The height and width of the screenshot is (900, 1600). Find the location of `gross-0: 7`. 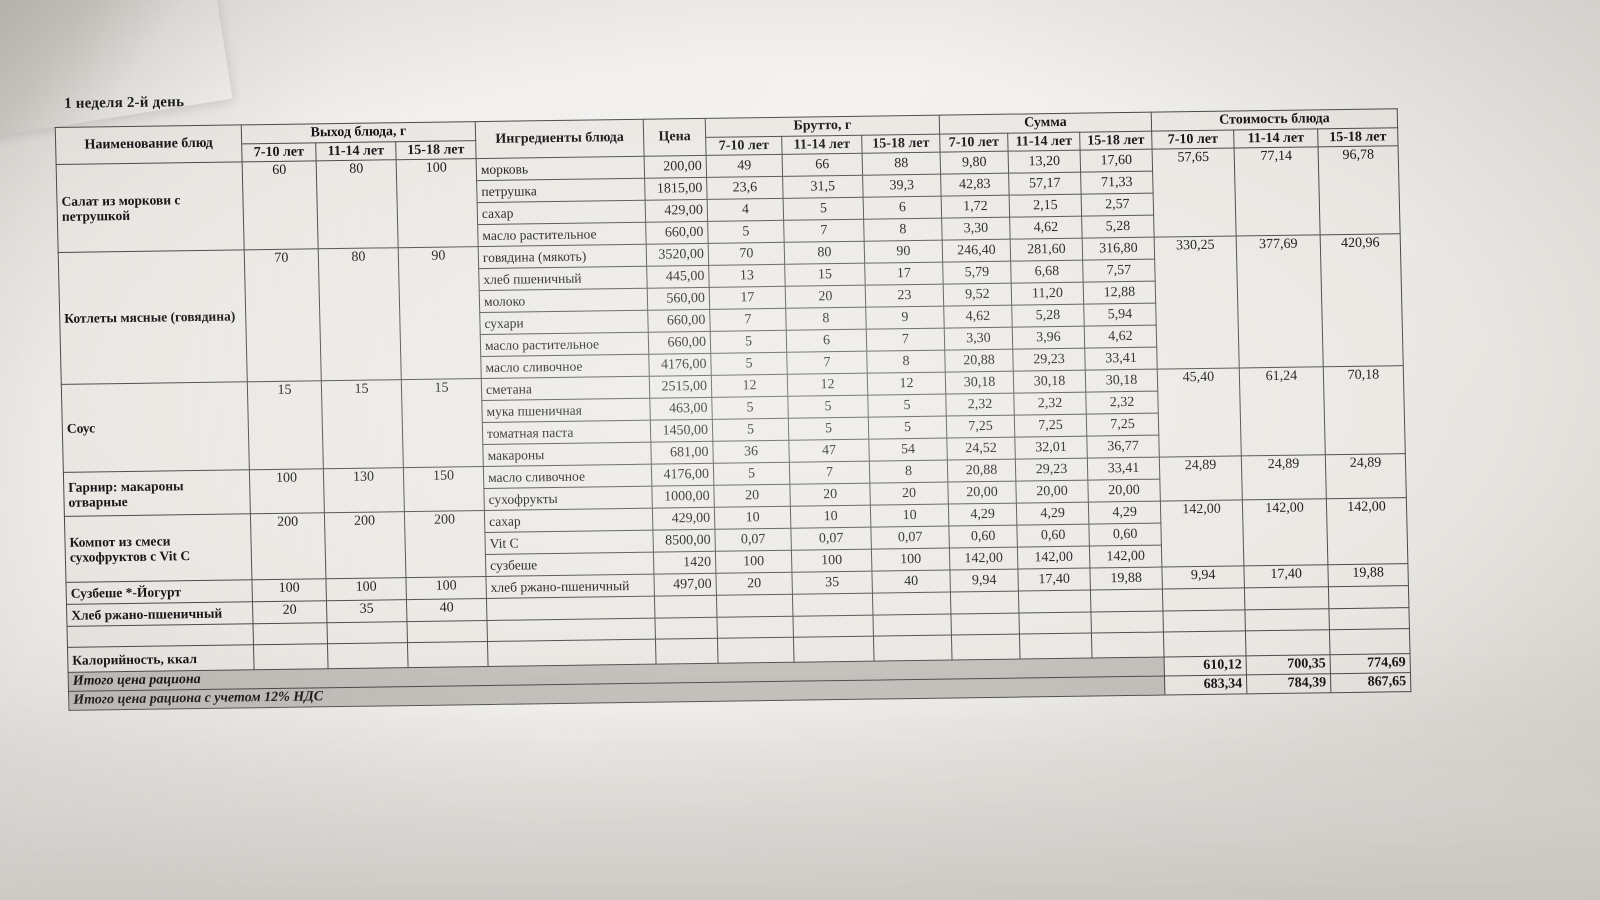

gross-0: 7 is located at coordinates (748, 320).